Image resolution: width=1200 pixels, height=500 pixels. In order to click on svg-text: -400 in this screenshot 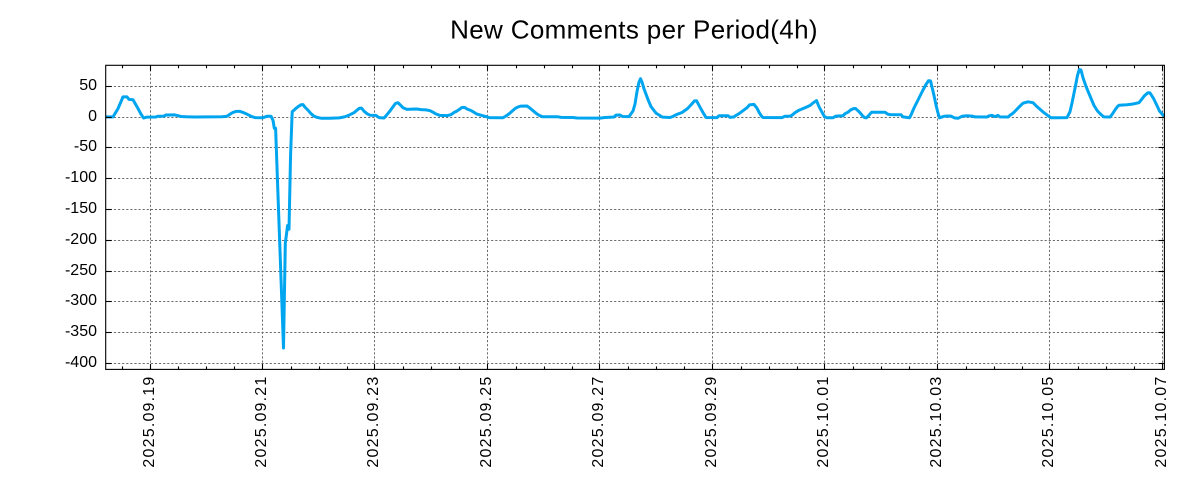, I will do `click(81, 362)`.